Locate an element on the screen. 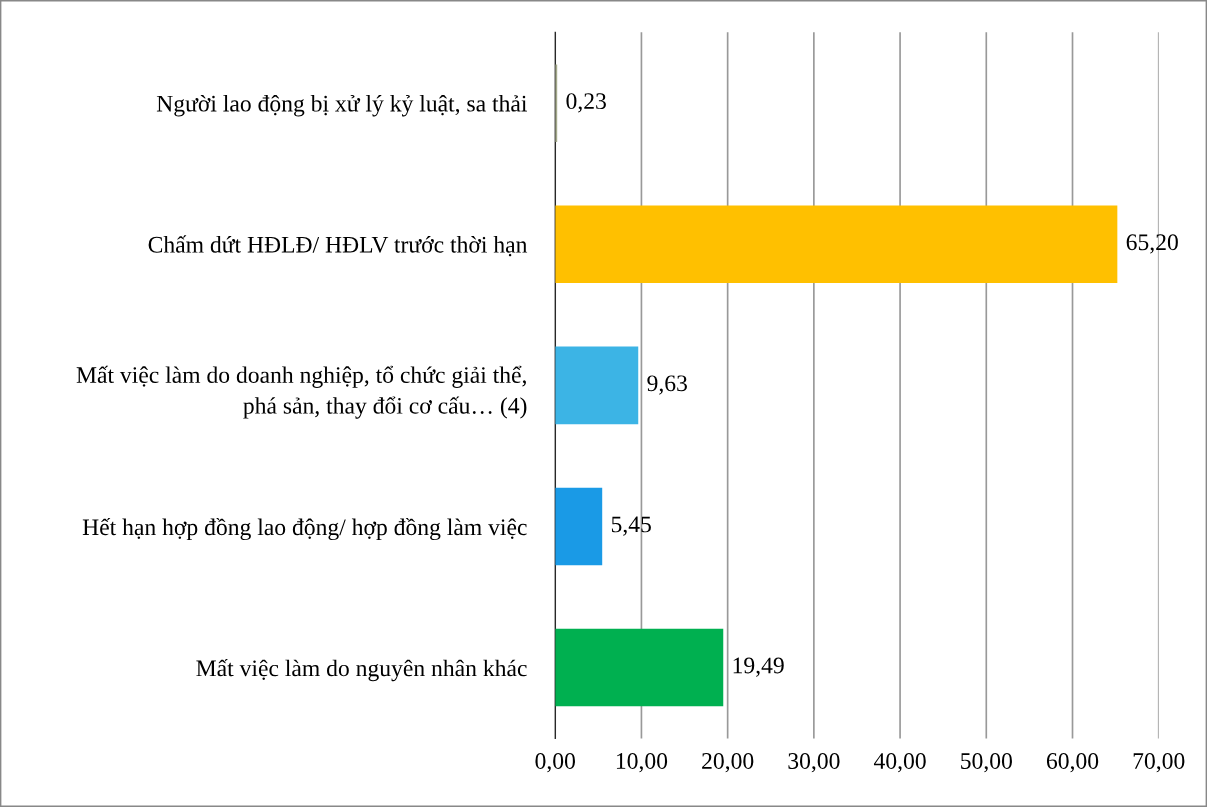  x-tick-label: 40,00 is located at coordinates (899, 762).